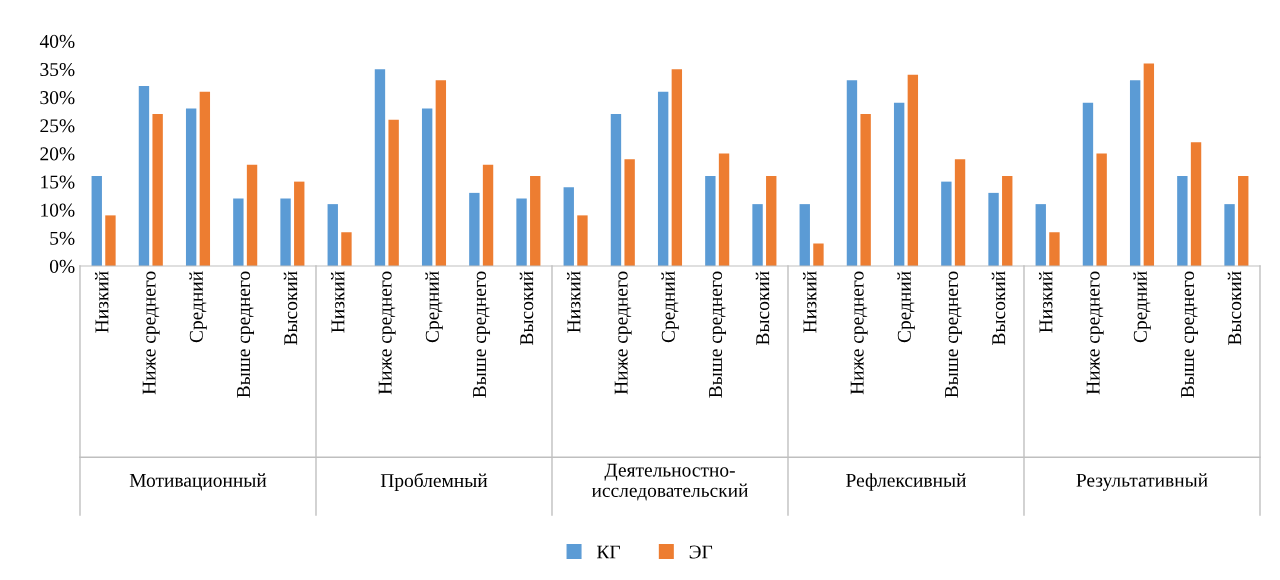 The width and height of the screenshot is (1280, 580). Describe the element at coordinates (57, 126) in the screenshot. I see `y-tick-label: 25%` at that location.